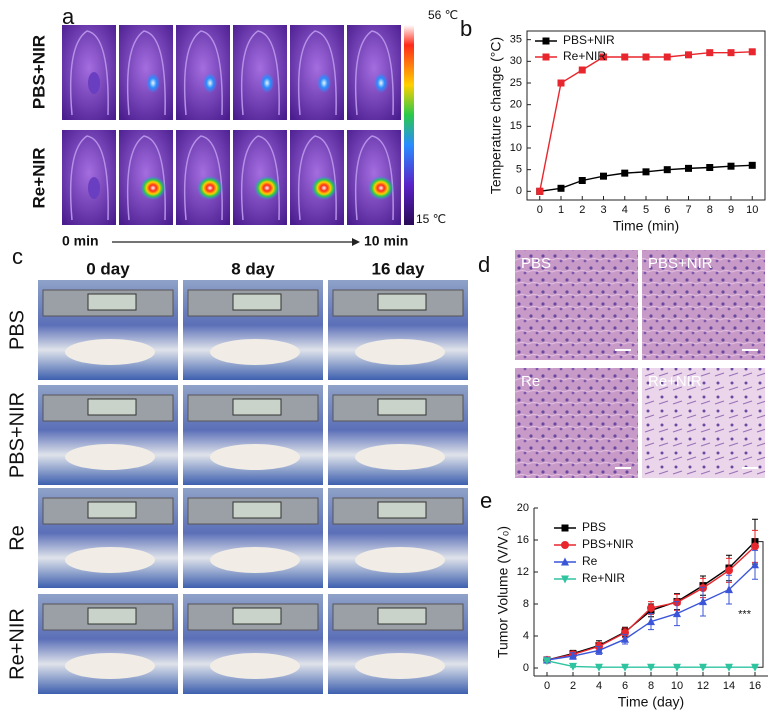  I want to click on x-tick-label: 3, so click(603, 210).